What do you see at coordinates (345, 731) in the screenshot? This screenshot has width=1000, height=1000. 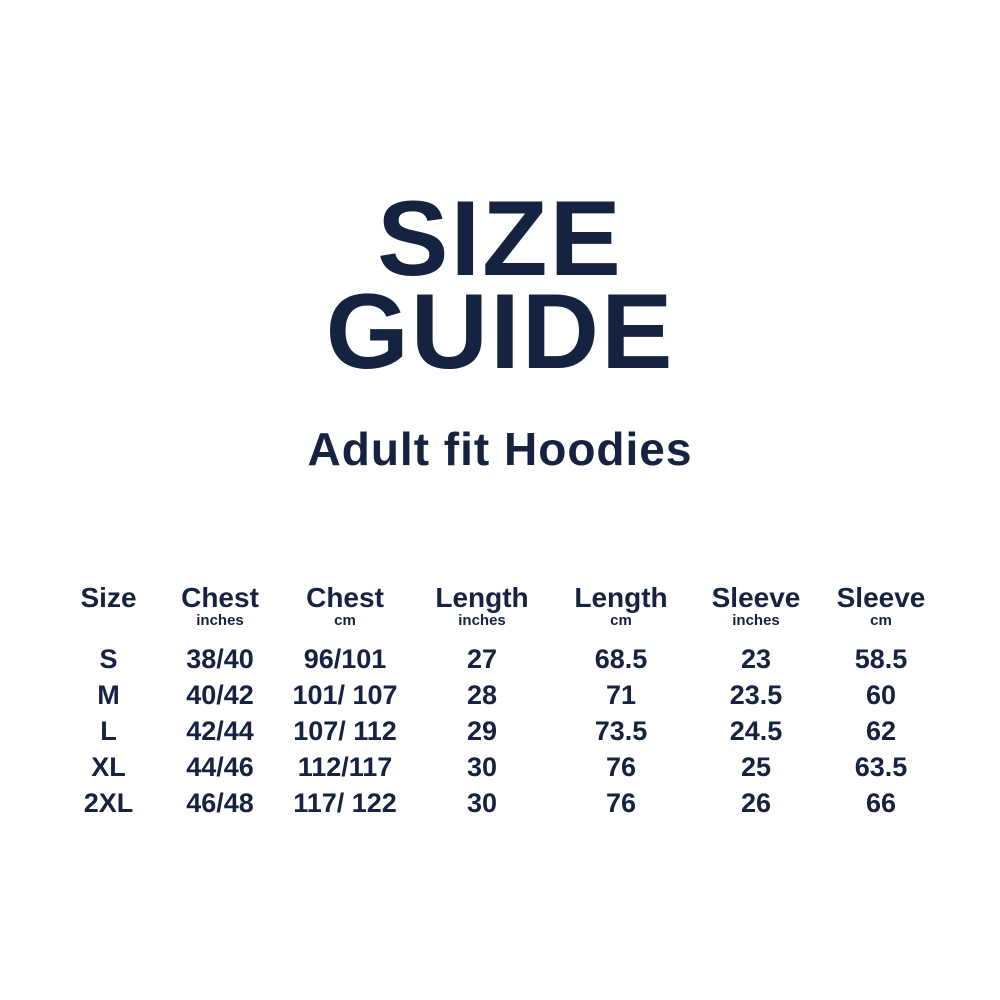 I see `table-cell: 107/ 112` at bounding box center [345, 731].